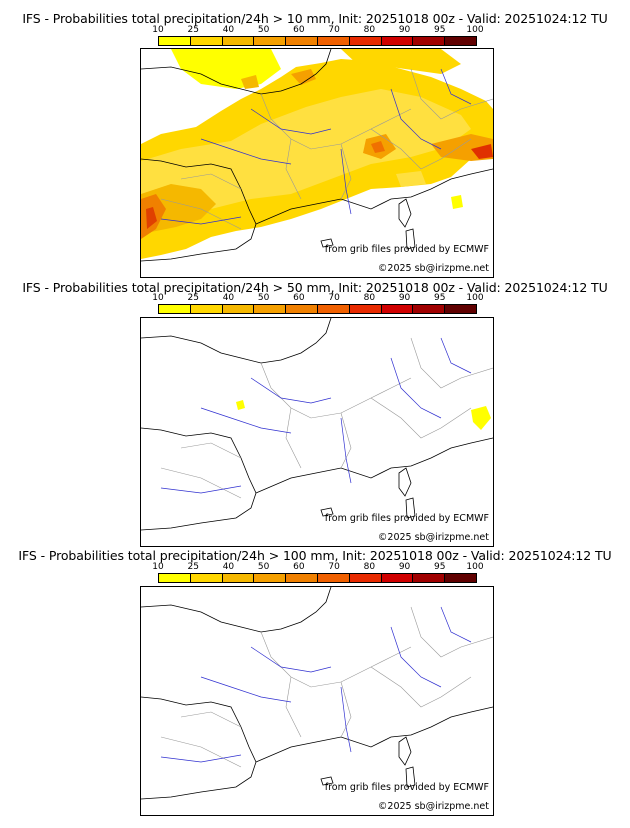  Describe the element at coordinates (317, 299) in the screenshot. I see `colorbar-2-ticks: 10 25 40 50 60 70 80 90 95 100` at that location.